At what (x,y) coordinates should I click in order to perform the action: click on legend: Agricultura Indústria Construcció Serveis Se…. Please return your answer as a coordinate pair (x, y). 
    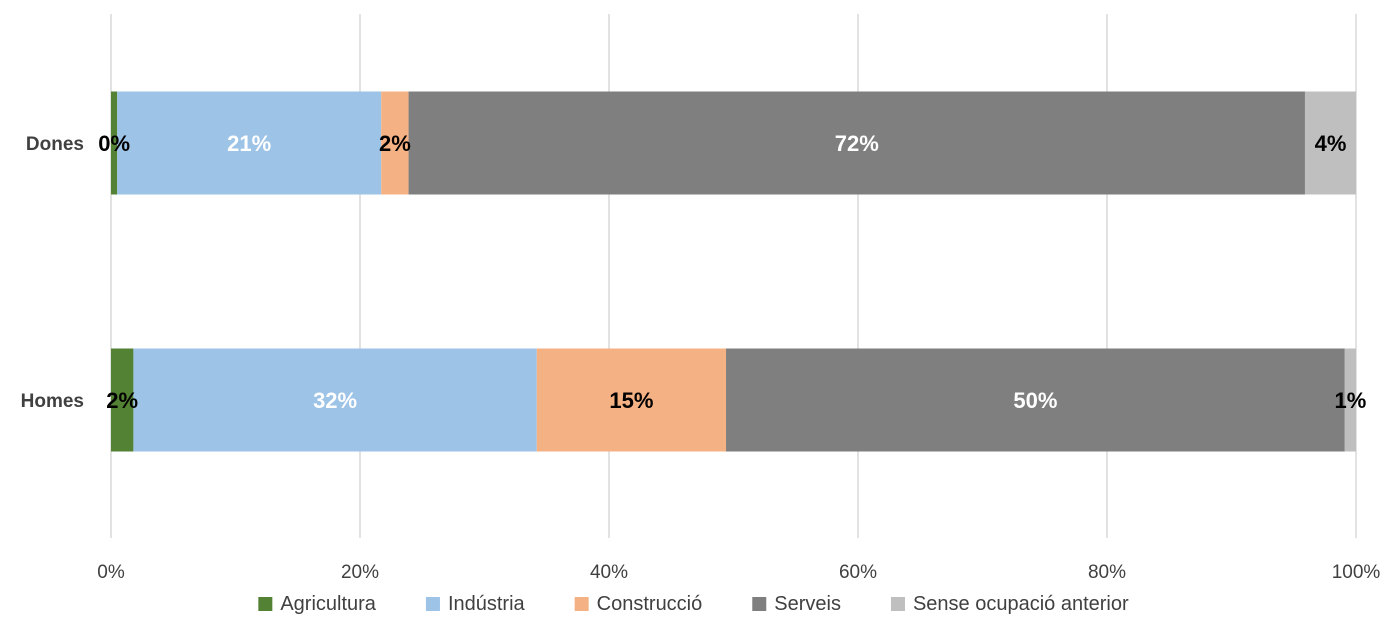
    Looking at the image, I should click on (693, 604).